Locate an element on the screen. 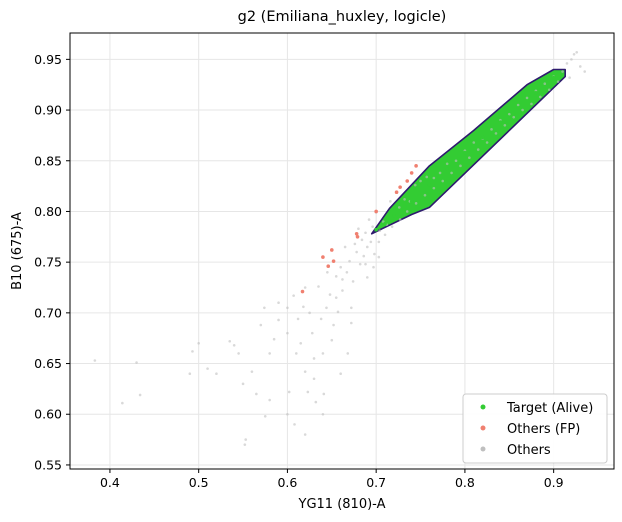 This screenshot has height=522, width=622. y-tick-label: 0.85 is located at coordinates (48, 160).